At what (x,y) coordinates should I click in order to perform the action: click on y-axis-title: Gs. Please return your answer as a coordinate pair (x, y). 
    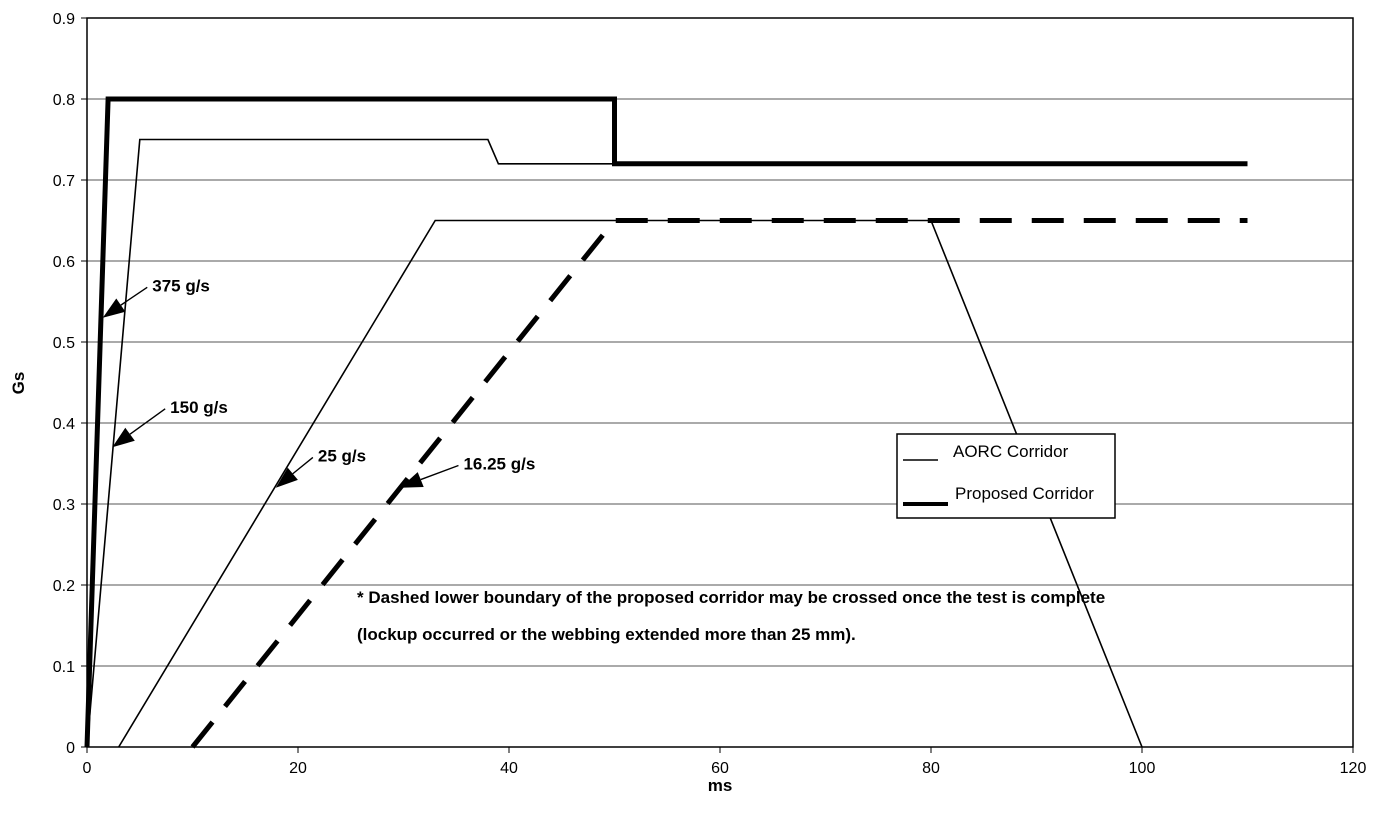
    Looking at the image, I should click on (18, 383).